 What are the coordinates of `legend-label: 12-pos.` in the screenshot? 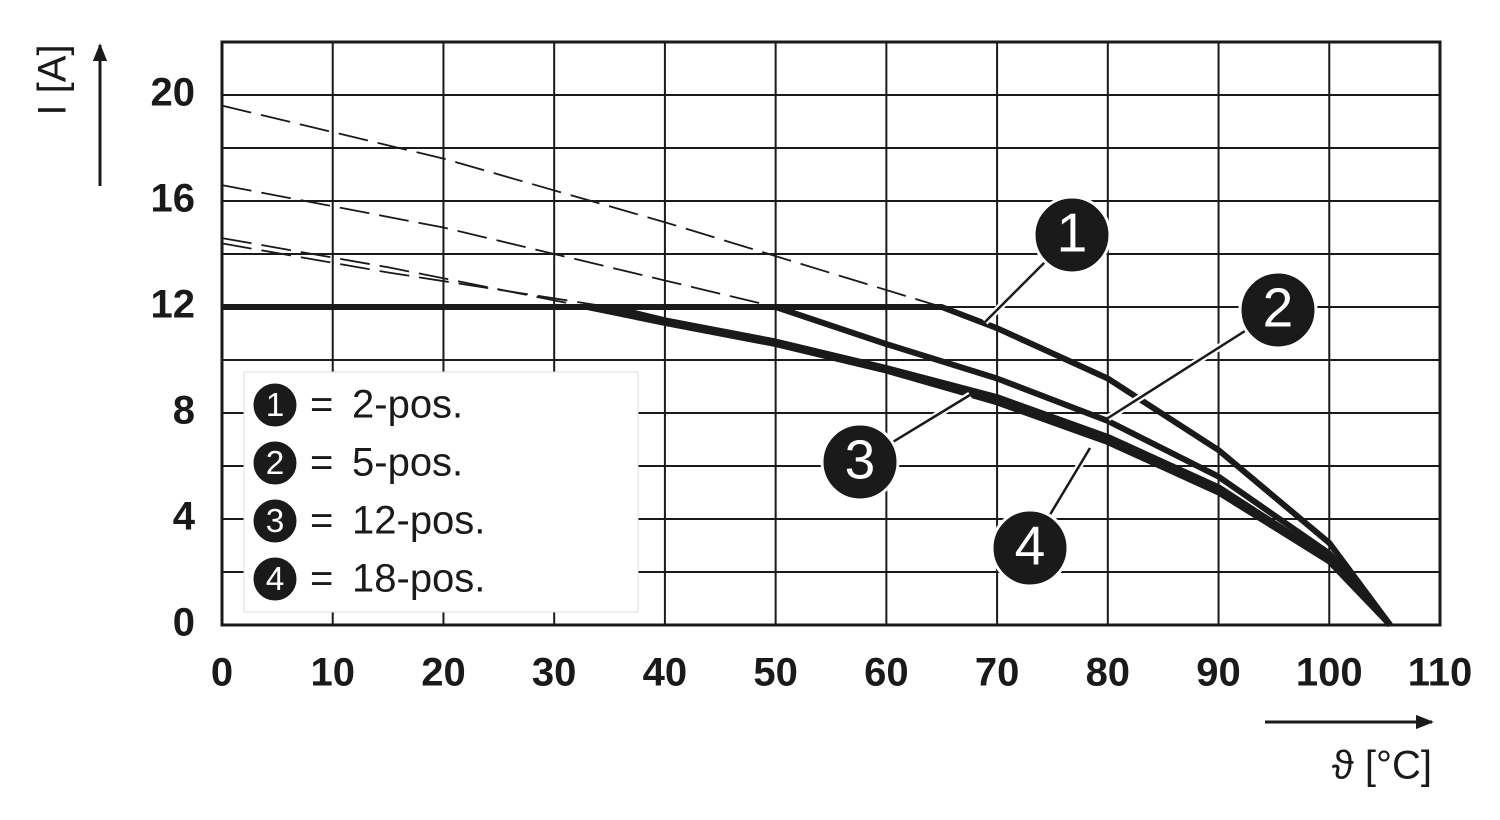 It's located at (418, 521).